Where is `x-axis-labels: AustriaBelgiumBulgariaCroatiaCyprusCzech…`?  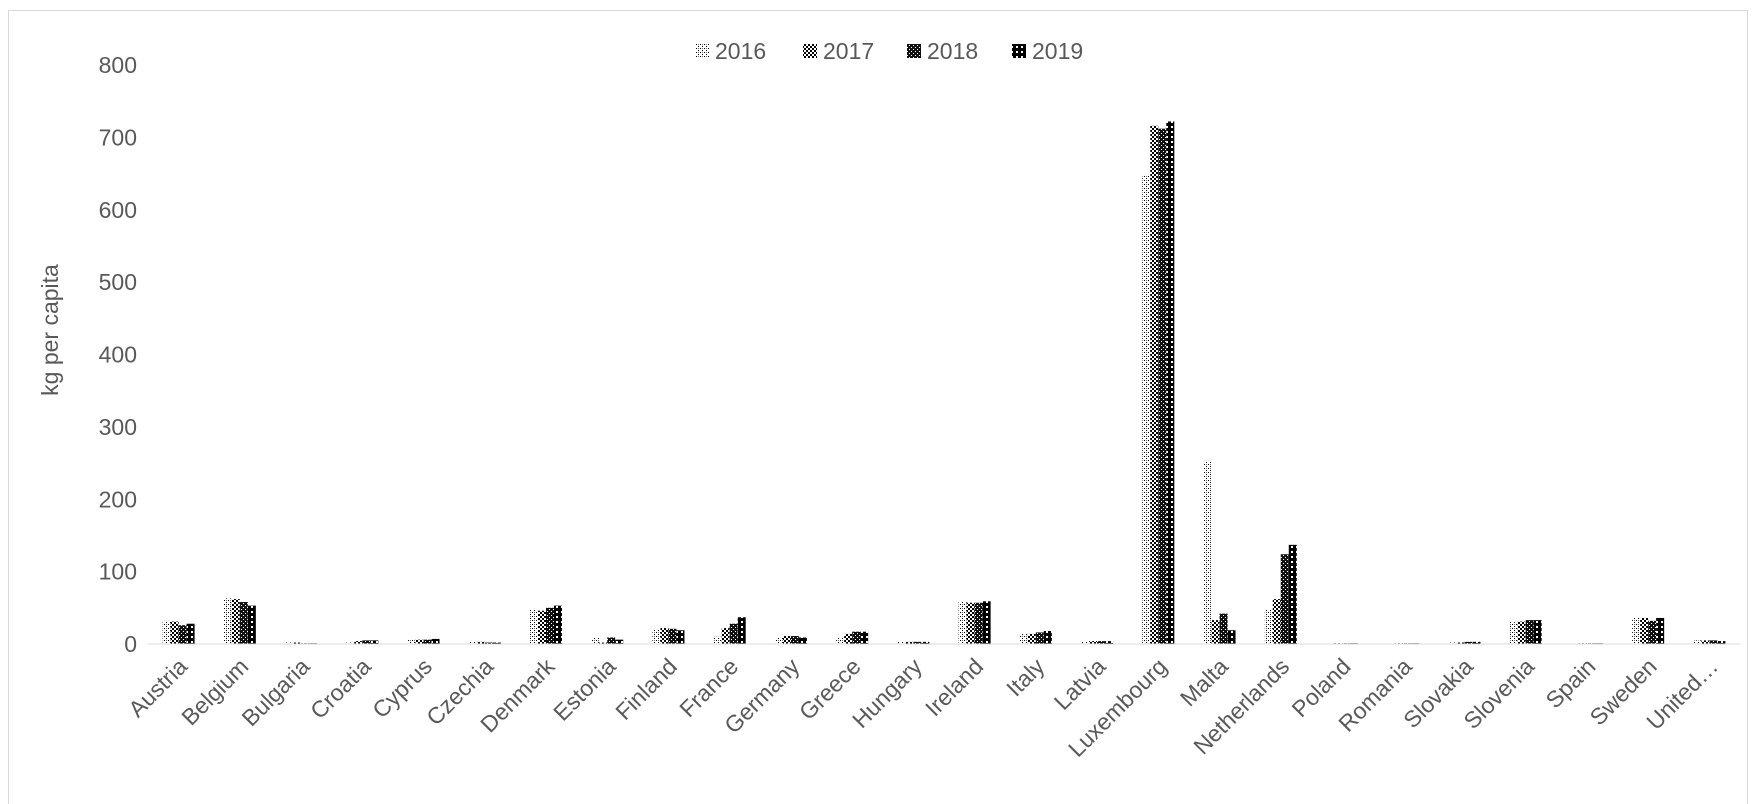
x-axis-labels: AustriaBelgiumBulgariaCroatiaCyprusCzech… is located at coordinates (923, 707).